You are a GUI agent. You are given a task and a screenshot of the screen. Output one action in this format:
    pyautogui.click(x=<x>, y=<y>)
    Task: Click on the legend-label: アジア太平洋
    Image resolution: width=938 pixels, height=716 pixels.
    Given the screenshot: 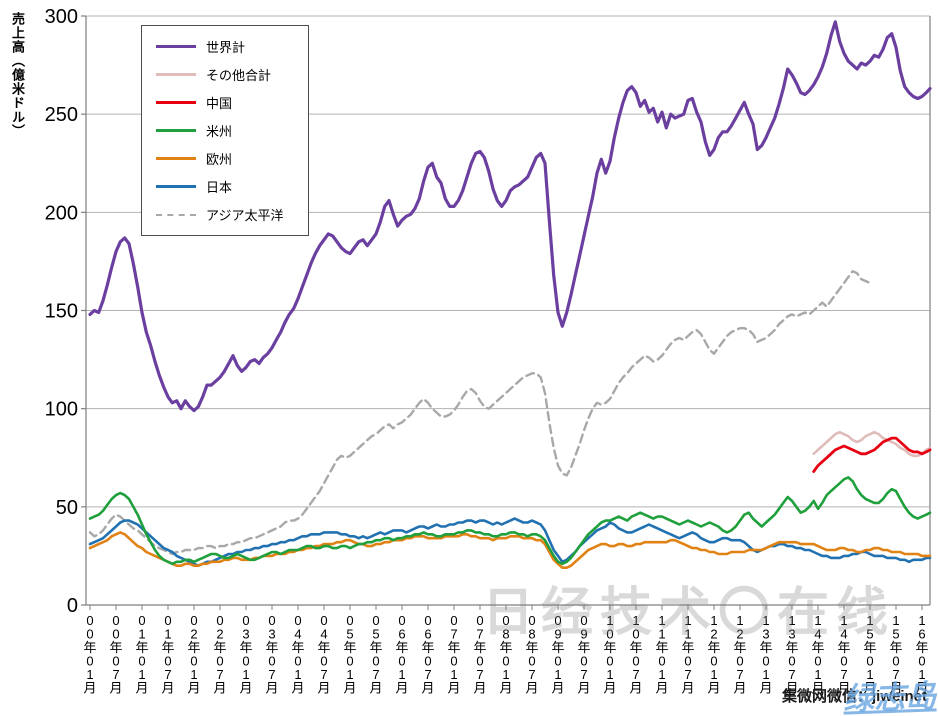 What is the action you would take?
    pyautogui.click(x=245, y=216)
    